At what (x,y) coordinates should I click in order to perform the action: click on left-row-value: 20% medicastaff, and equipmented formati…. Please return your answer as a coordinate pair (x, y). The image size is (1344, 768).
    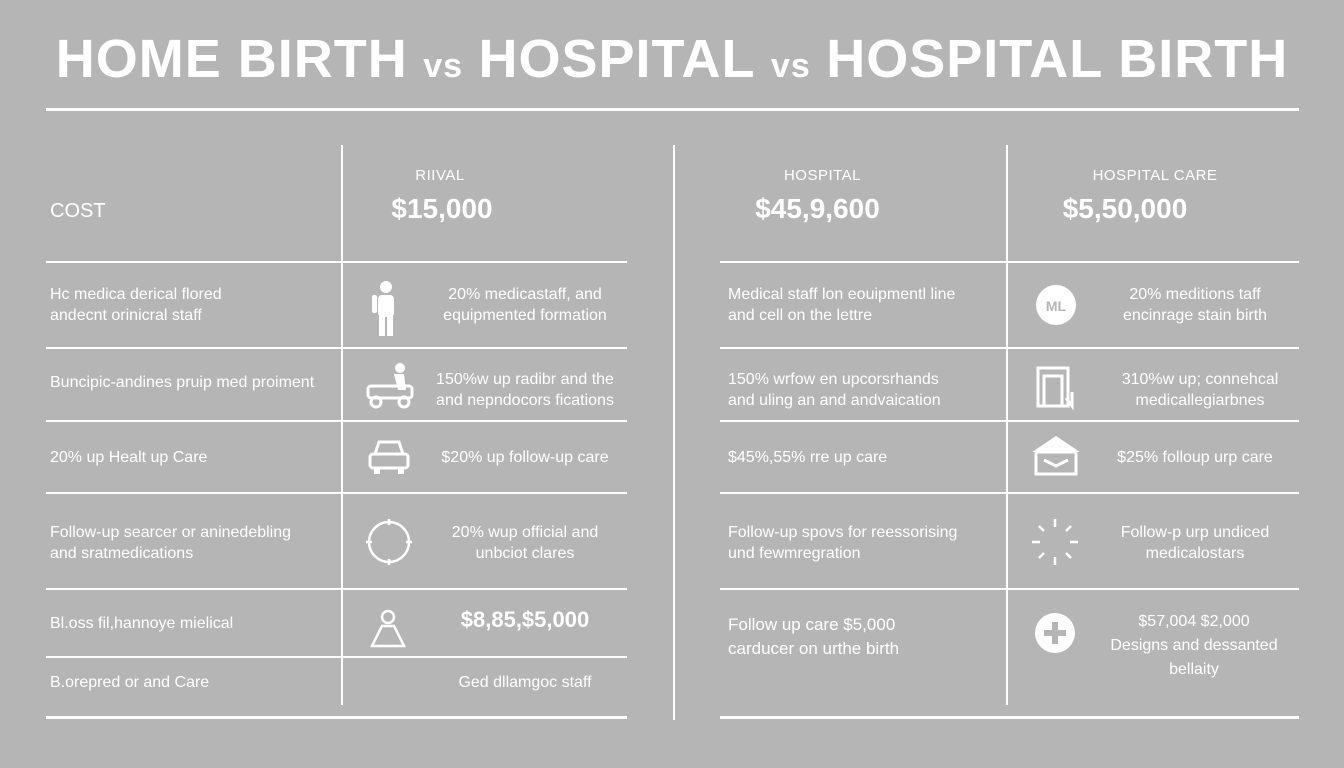
    Looking at the image, I should click on (525, 305).